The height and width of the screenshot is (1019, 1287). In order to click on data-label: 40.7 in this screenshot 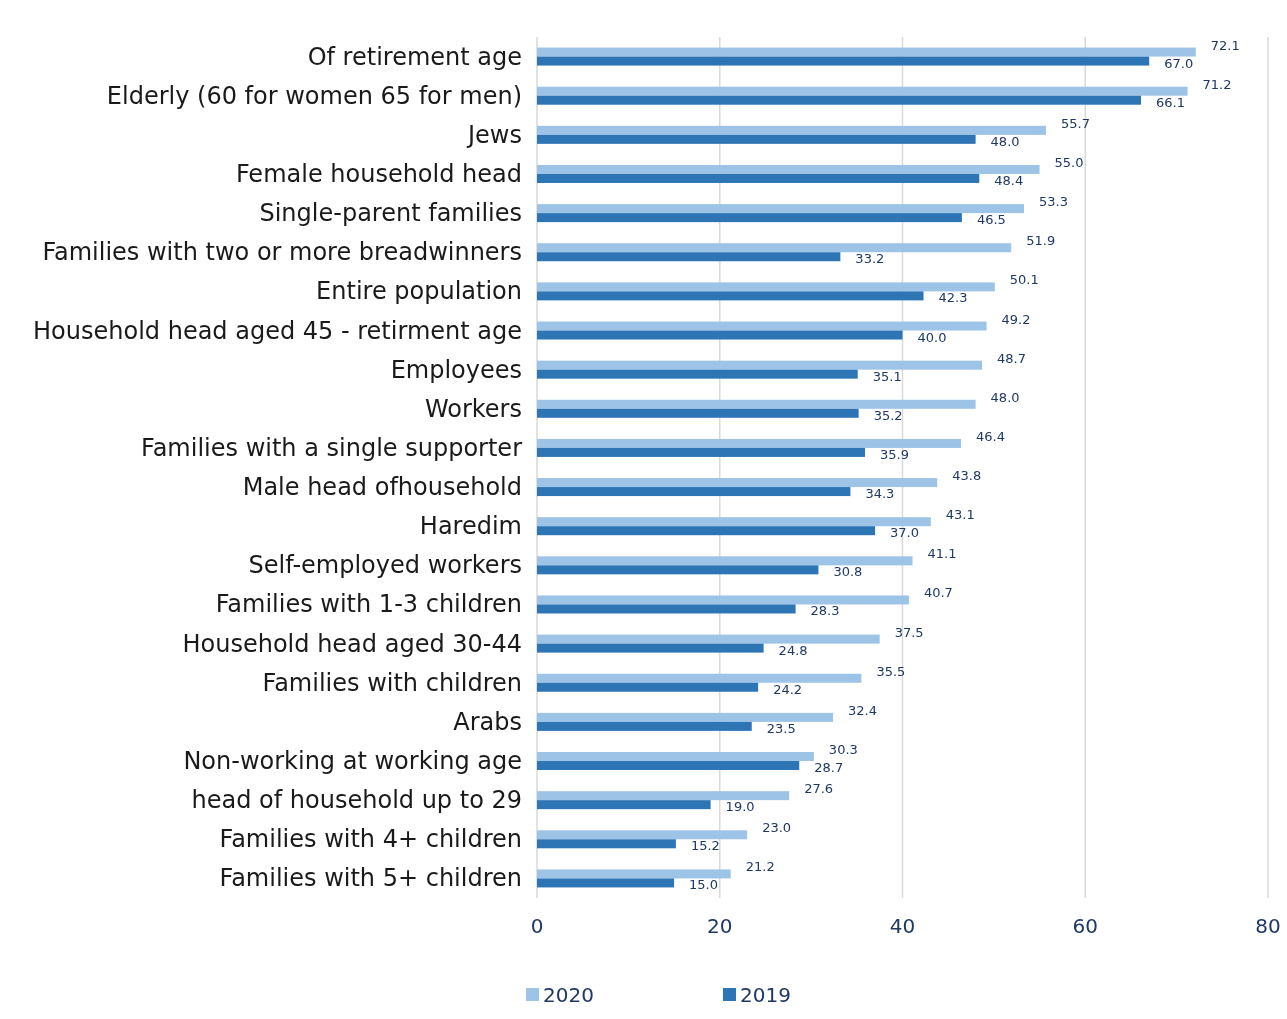, I will do `click(938, 593)`.